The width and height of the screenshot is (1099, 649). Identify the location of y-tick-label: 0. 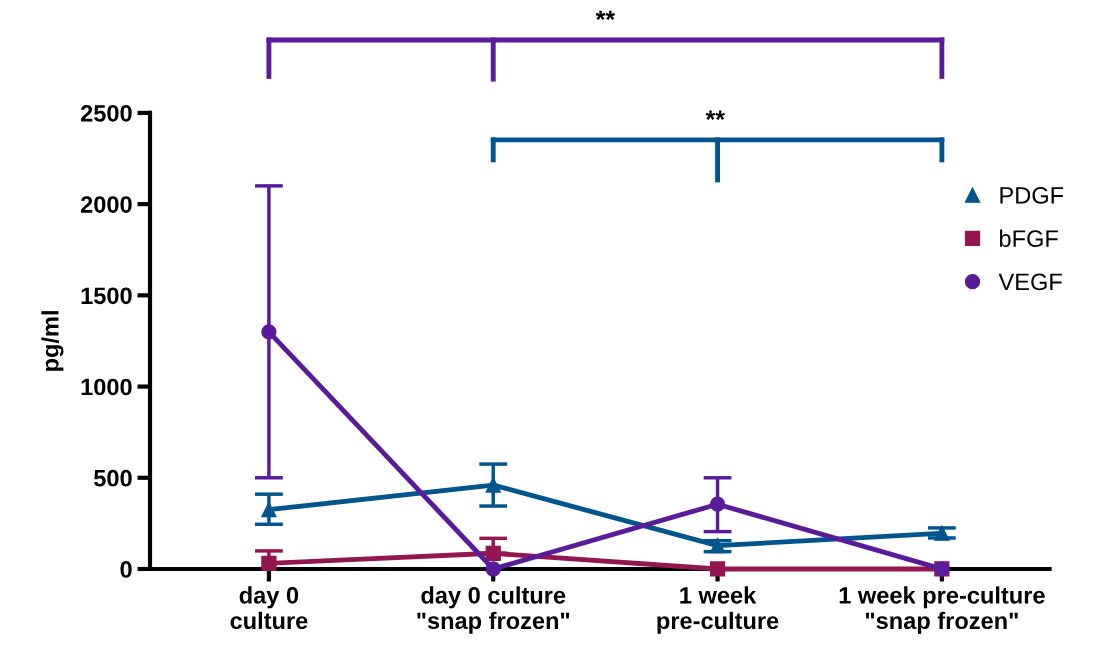
(126, 569).